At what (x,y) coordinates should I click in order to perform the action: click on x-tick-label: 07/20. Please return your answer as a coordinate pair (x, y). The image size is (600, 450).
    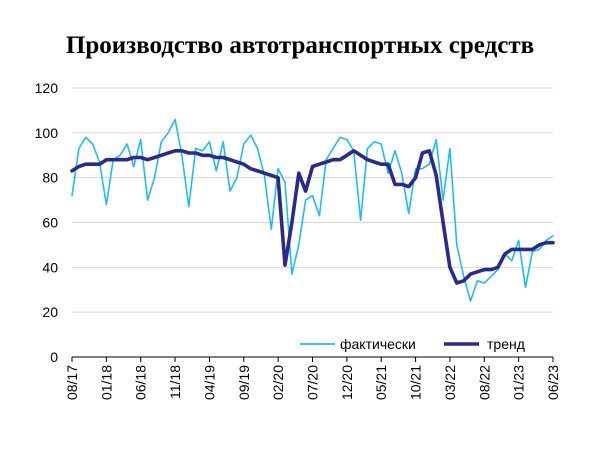
    Looking at the image, I should click on (313, 382).